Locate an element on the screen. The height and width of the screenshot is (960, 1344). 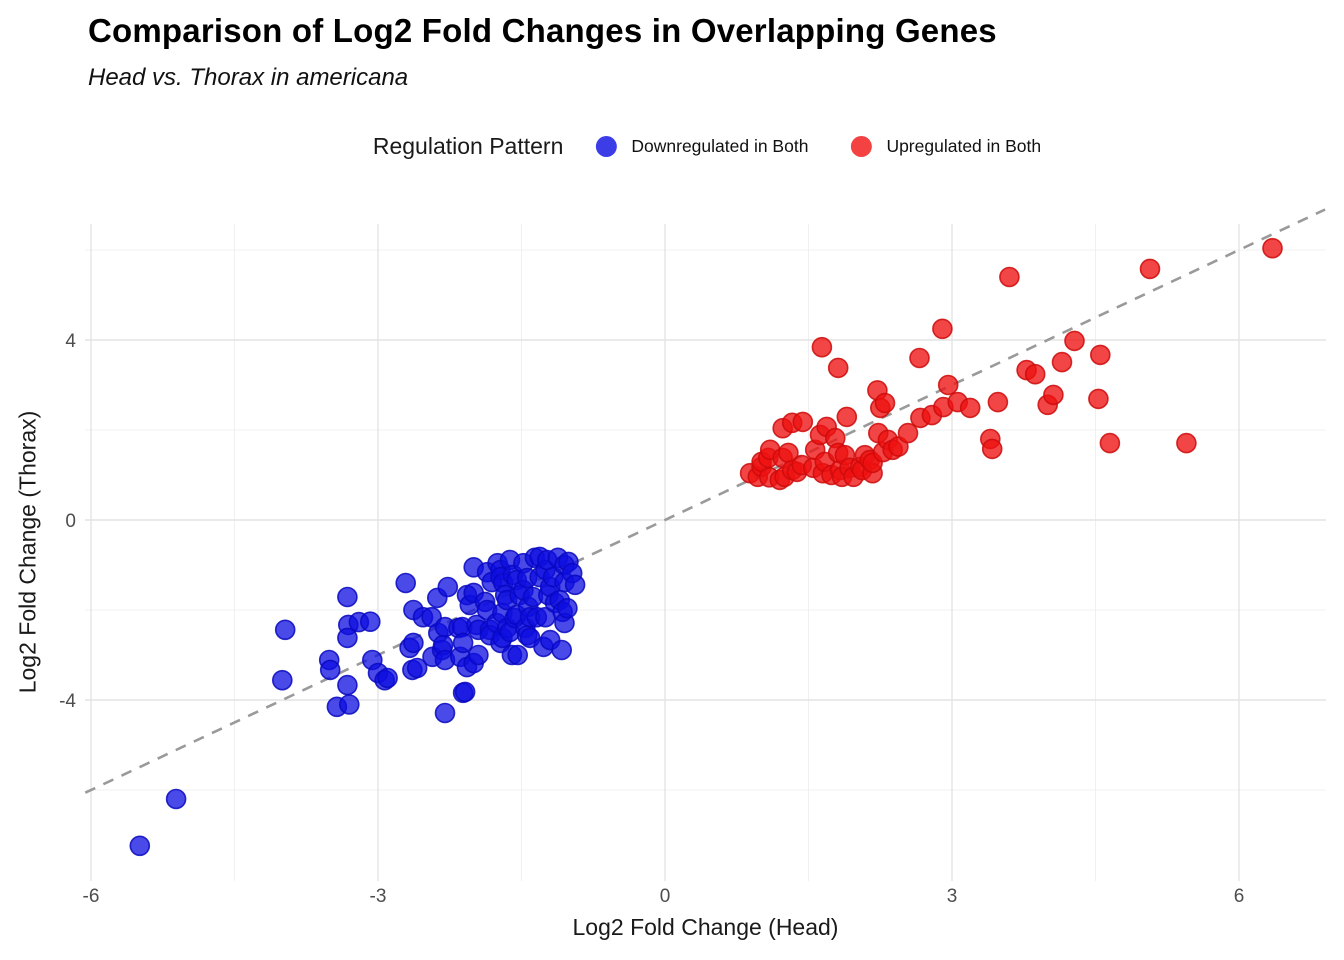
x-axis-title: Log2 Fold Change (Head) is located at coordinates (705, 927).